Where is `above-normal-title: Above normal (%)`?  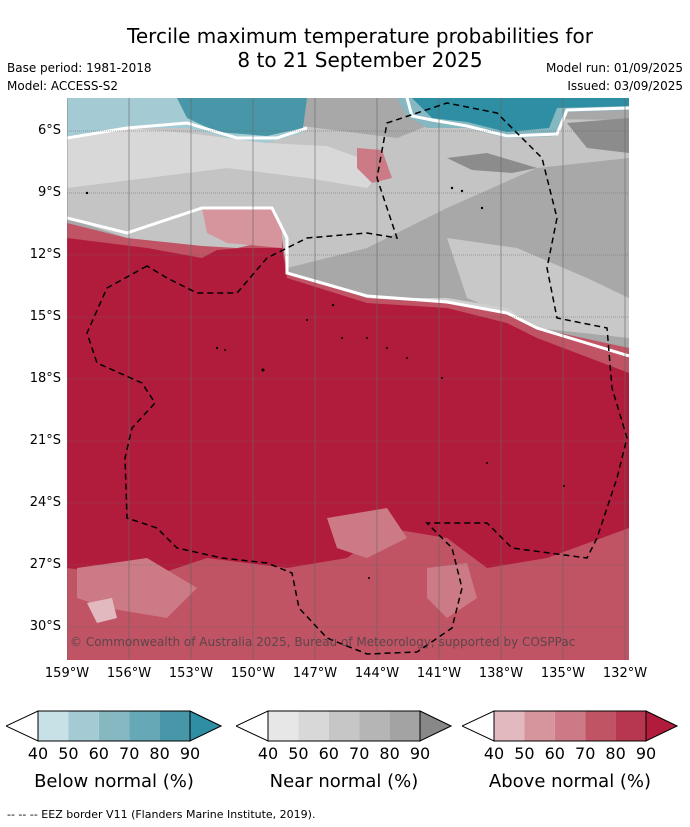
above-normal-title: Above normal (%) is located at coordinates (570, 781).